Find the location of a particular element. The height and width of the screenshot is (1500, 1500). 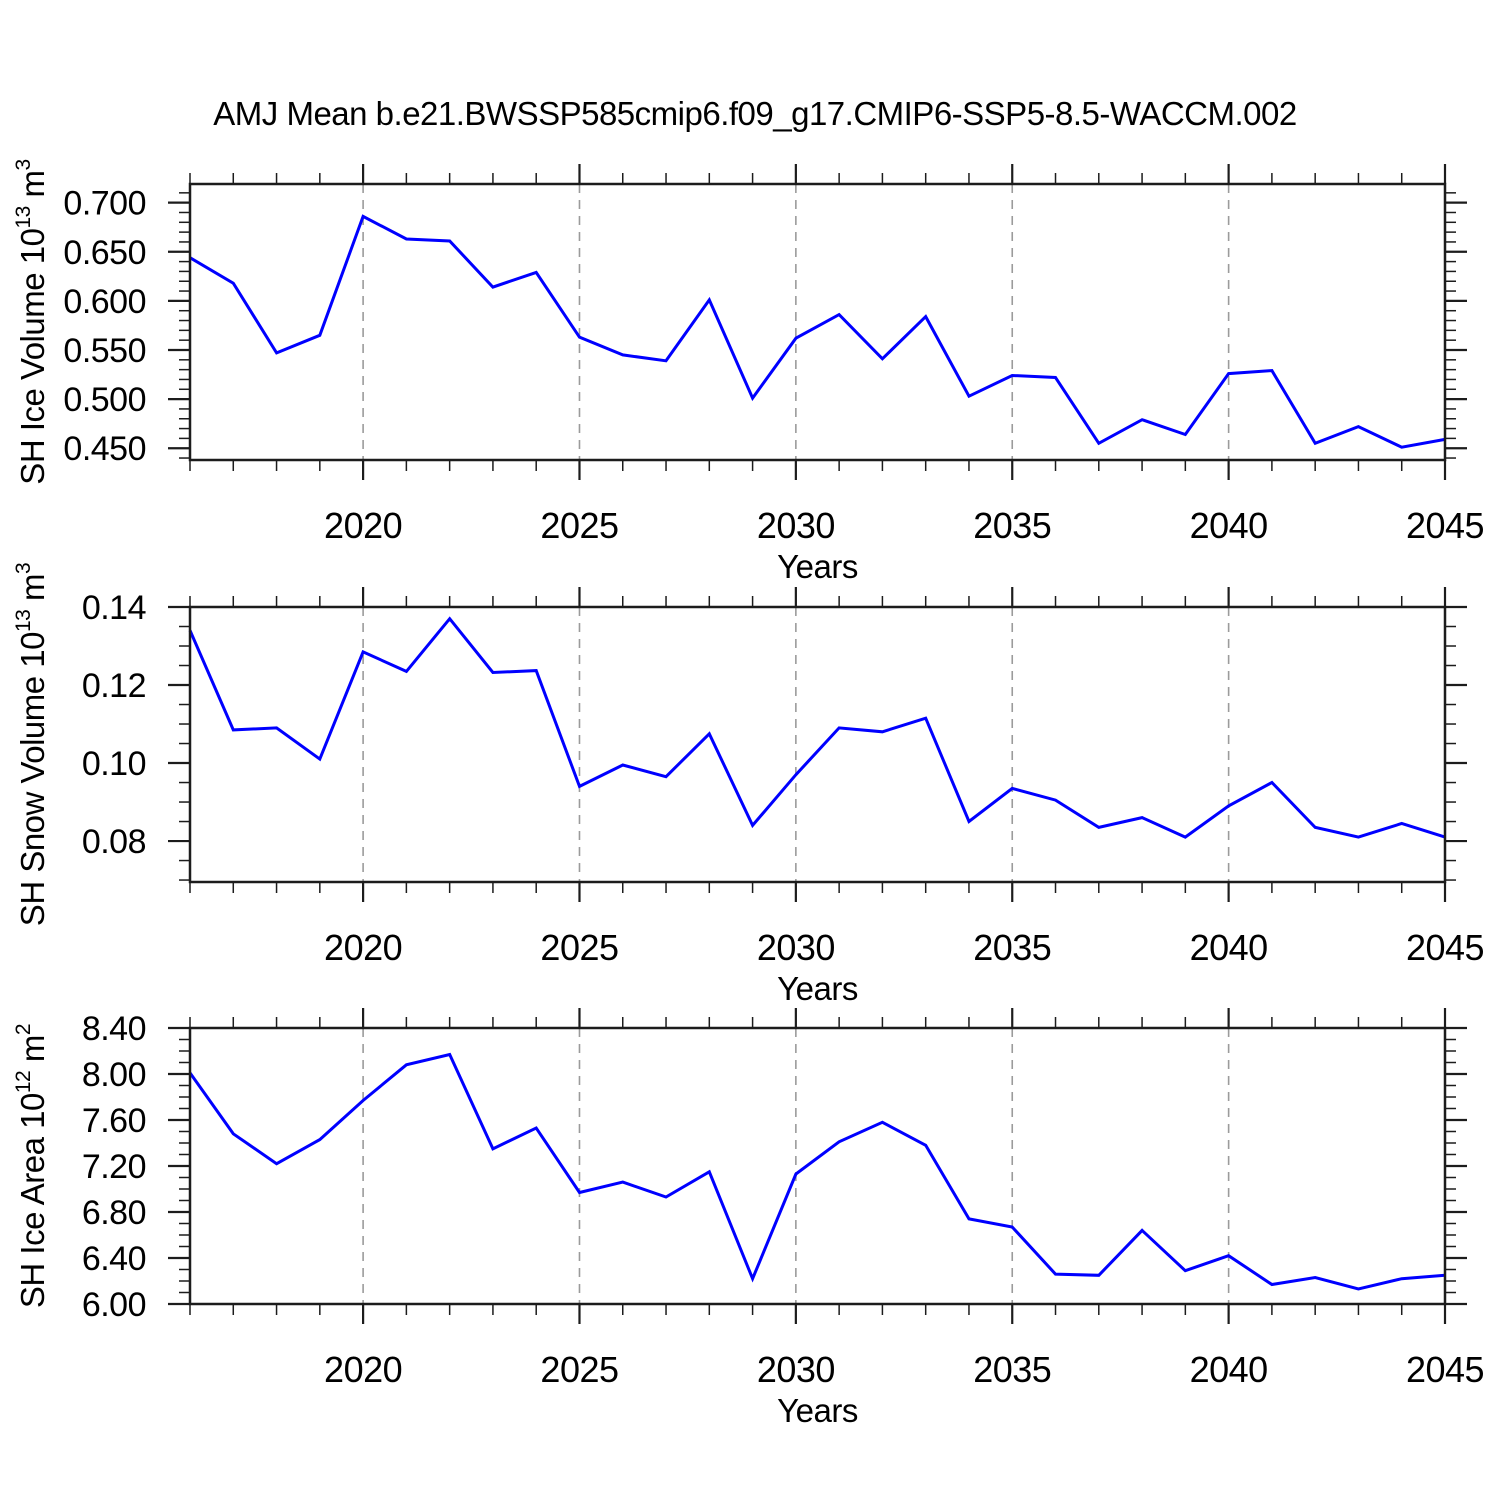

y-tick-label: 0.650 is located at coordinates (104, 253).